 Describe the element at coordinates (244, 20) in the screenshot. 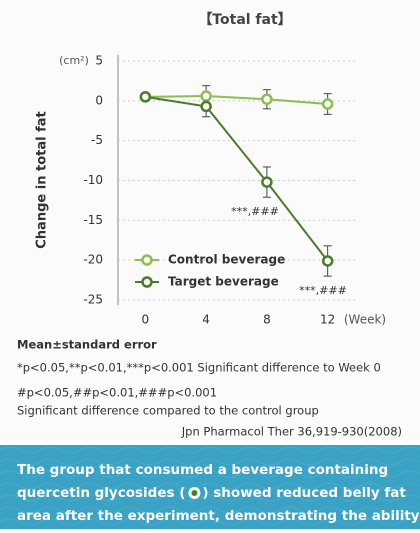

I see `chart-title: 【Total fat】` at that location.